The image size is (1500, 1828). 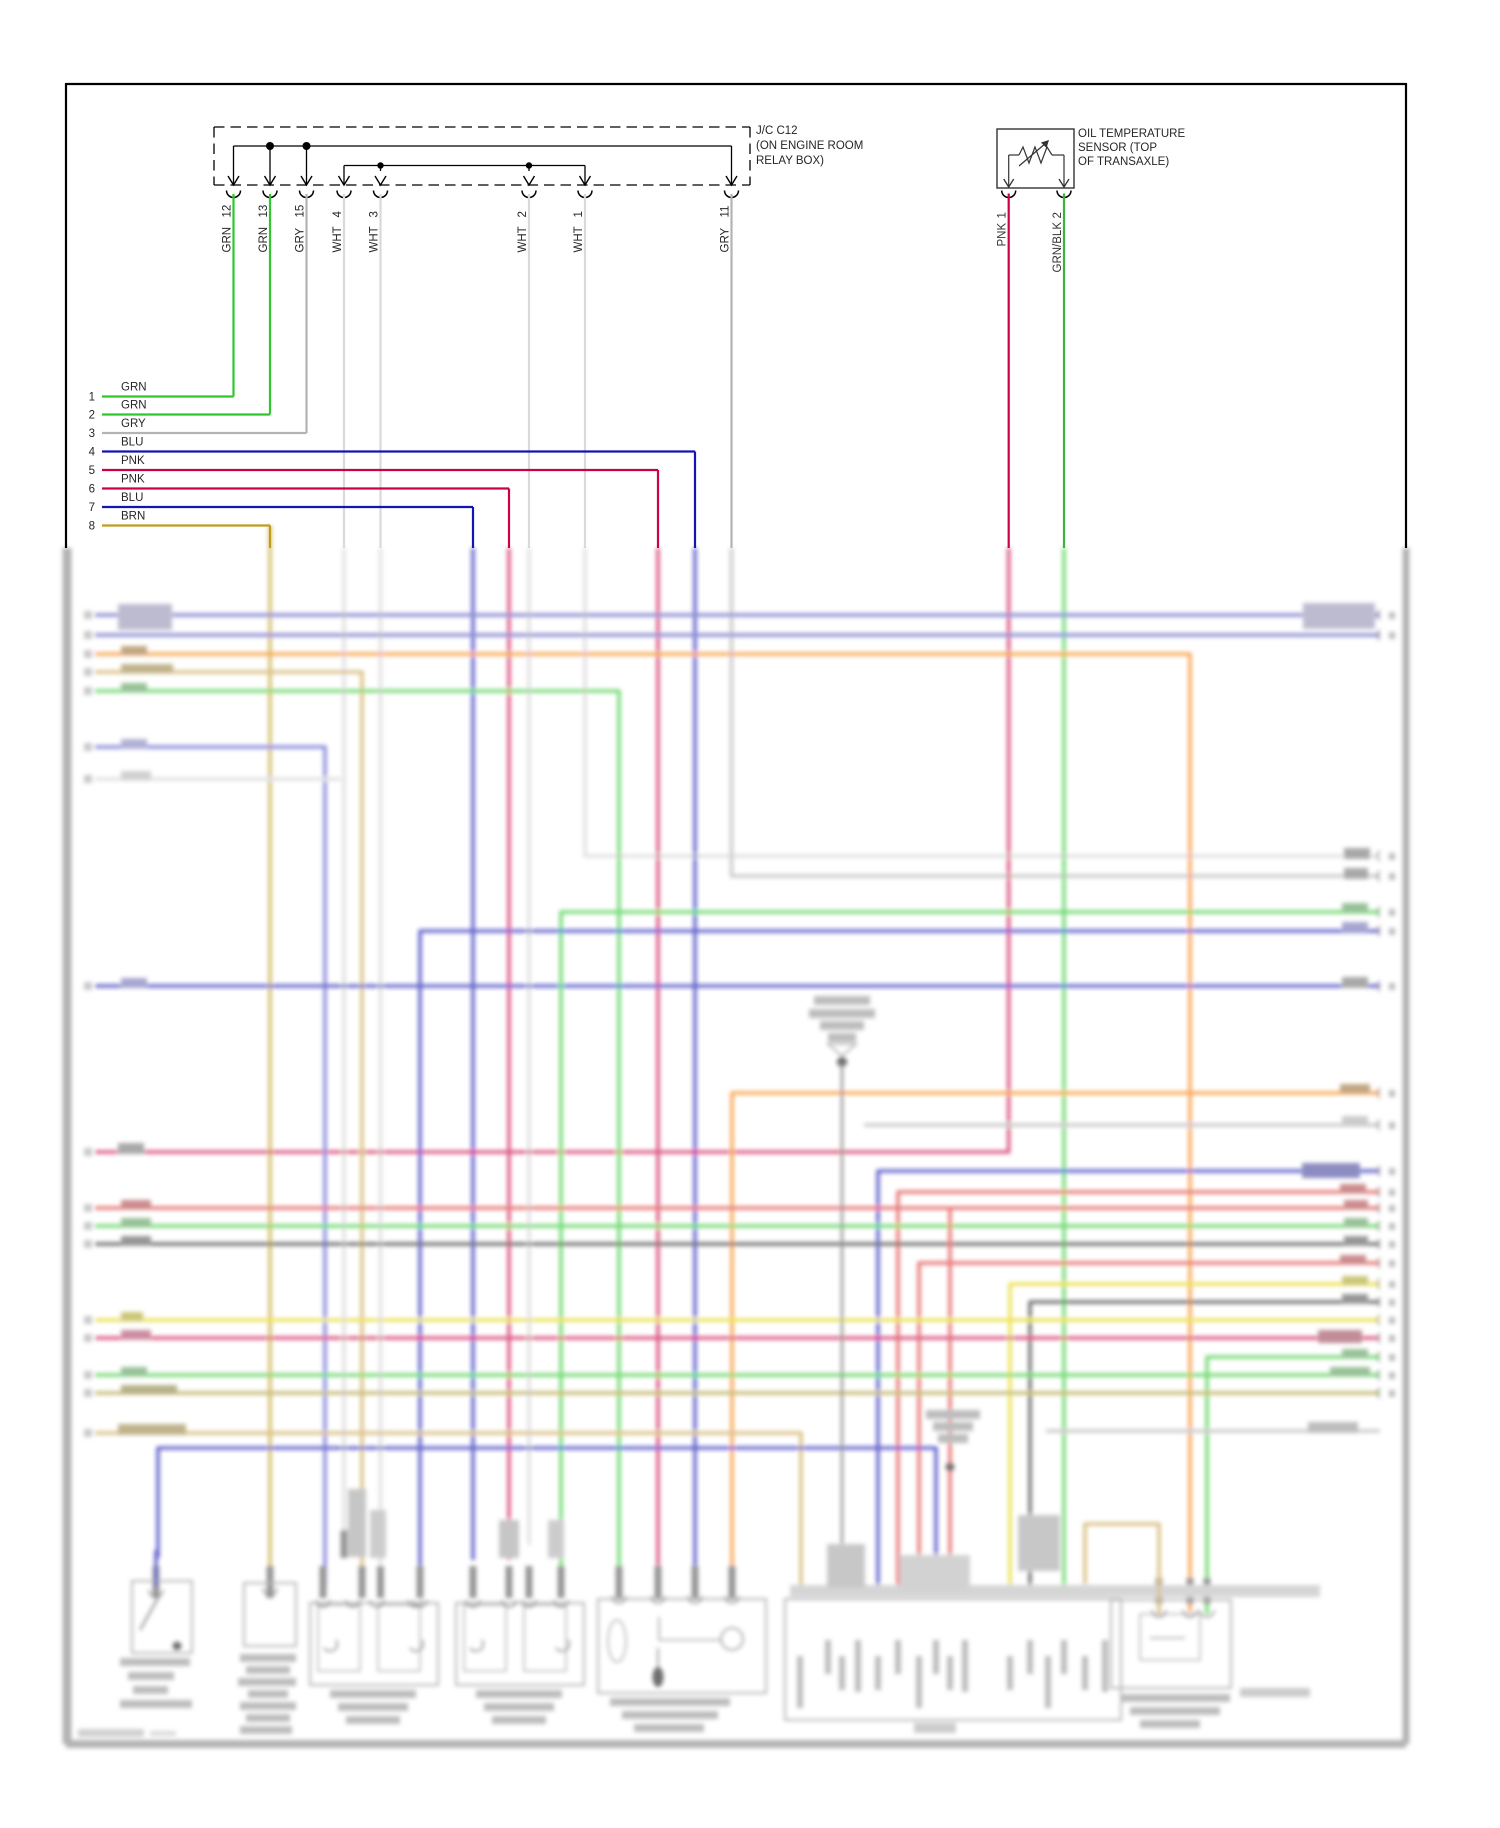 What do you see at coordinates (790, 161) in the screenshot?
I see `svg-text: RELAY BOX)` at bounding box center [790, 161].